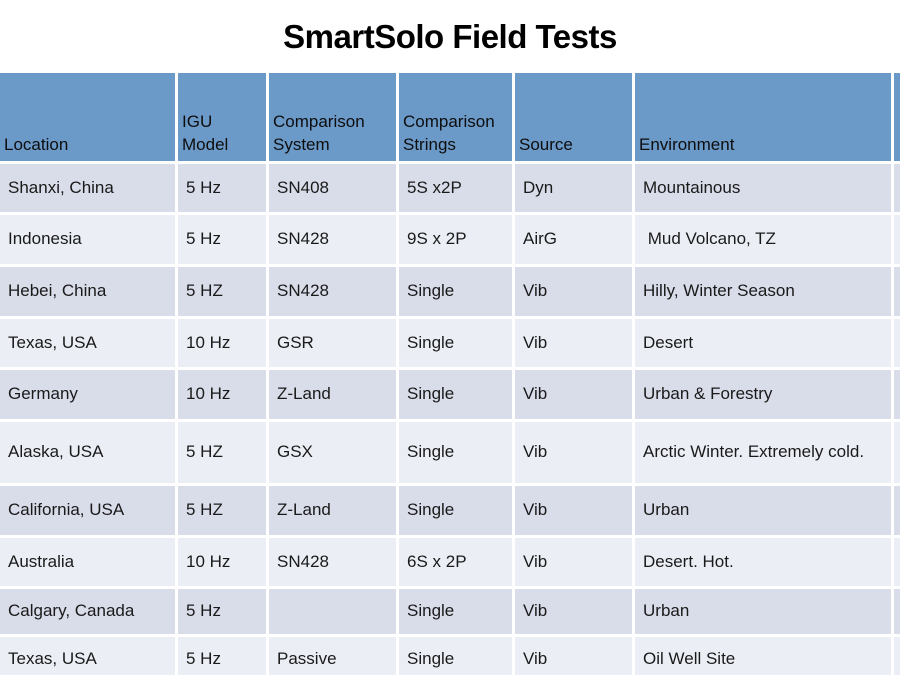 This screenshot has width=900, height=675. What do you see at coordinates (455, 117) in the screenshot?
I see `column-header-comparison-strings: Comparison Strings` at bounding box center [455, 117].